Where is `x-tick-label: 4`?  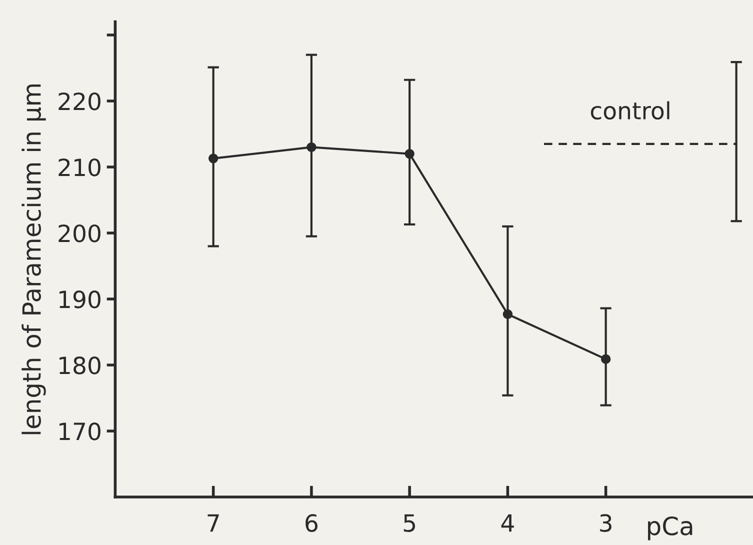 x-tick-label: 4 is located at coordinates (507, 523).